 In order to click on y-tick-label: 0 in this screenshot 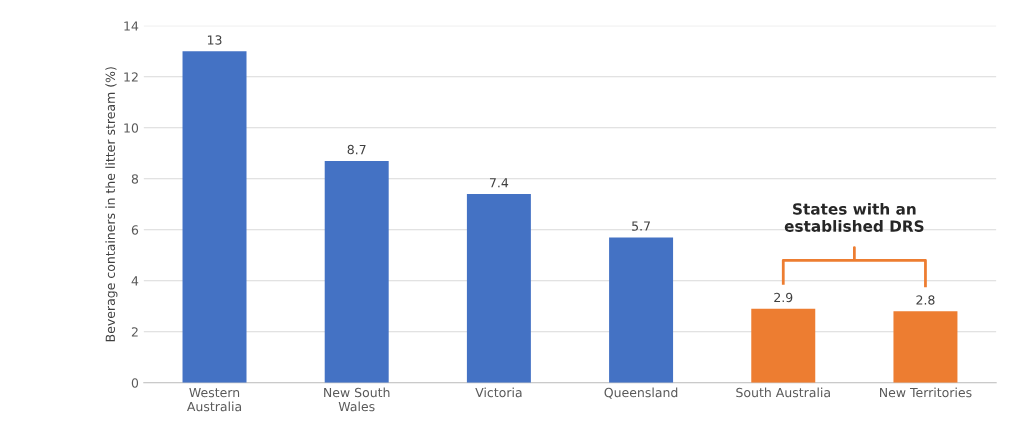, I will do `click(135, 383)`.